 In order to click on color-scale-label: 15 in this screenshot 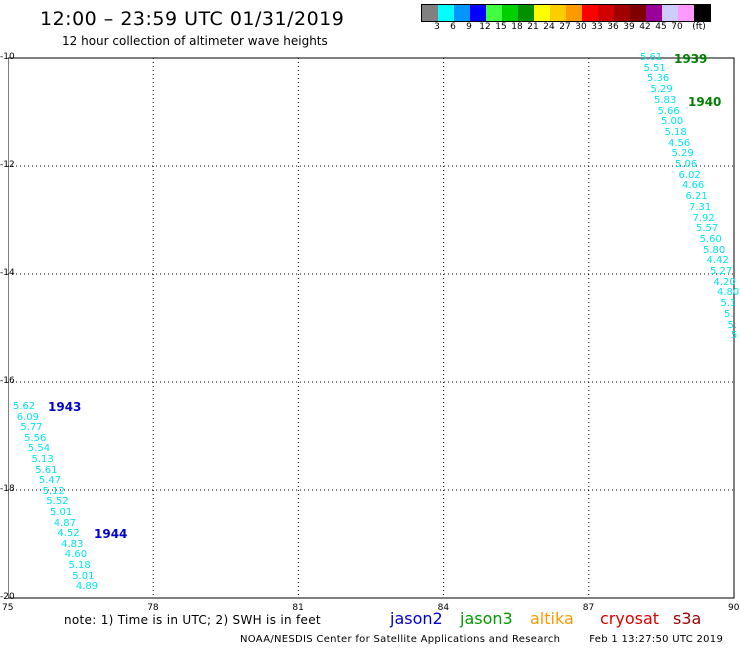, I will do `click(501, 27)`.